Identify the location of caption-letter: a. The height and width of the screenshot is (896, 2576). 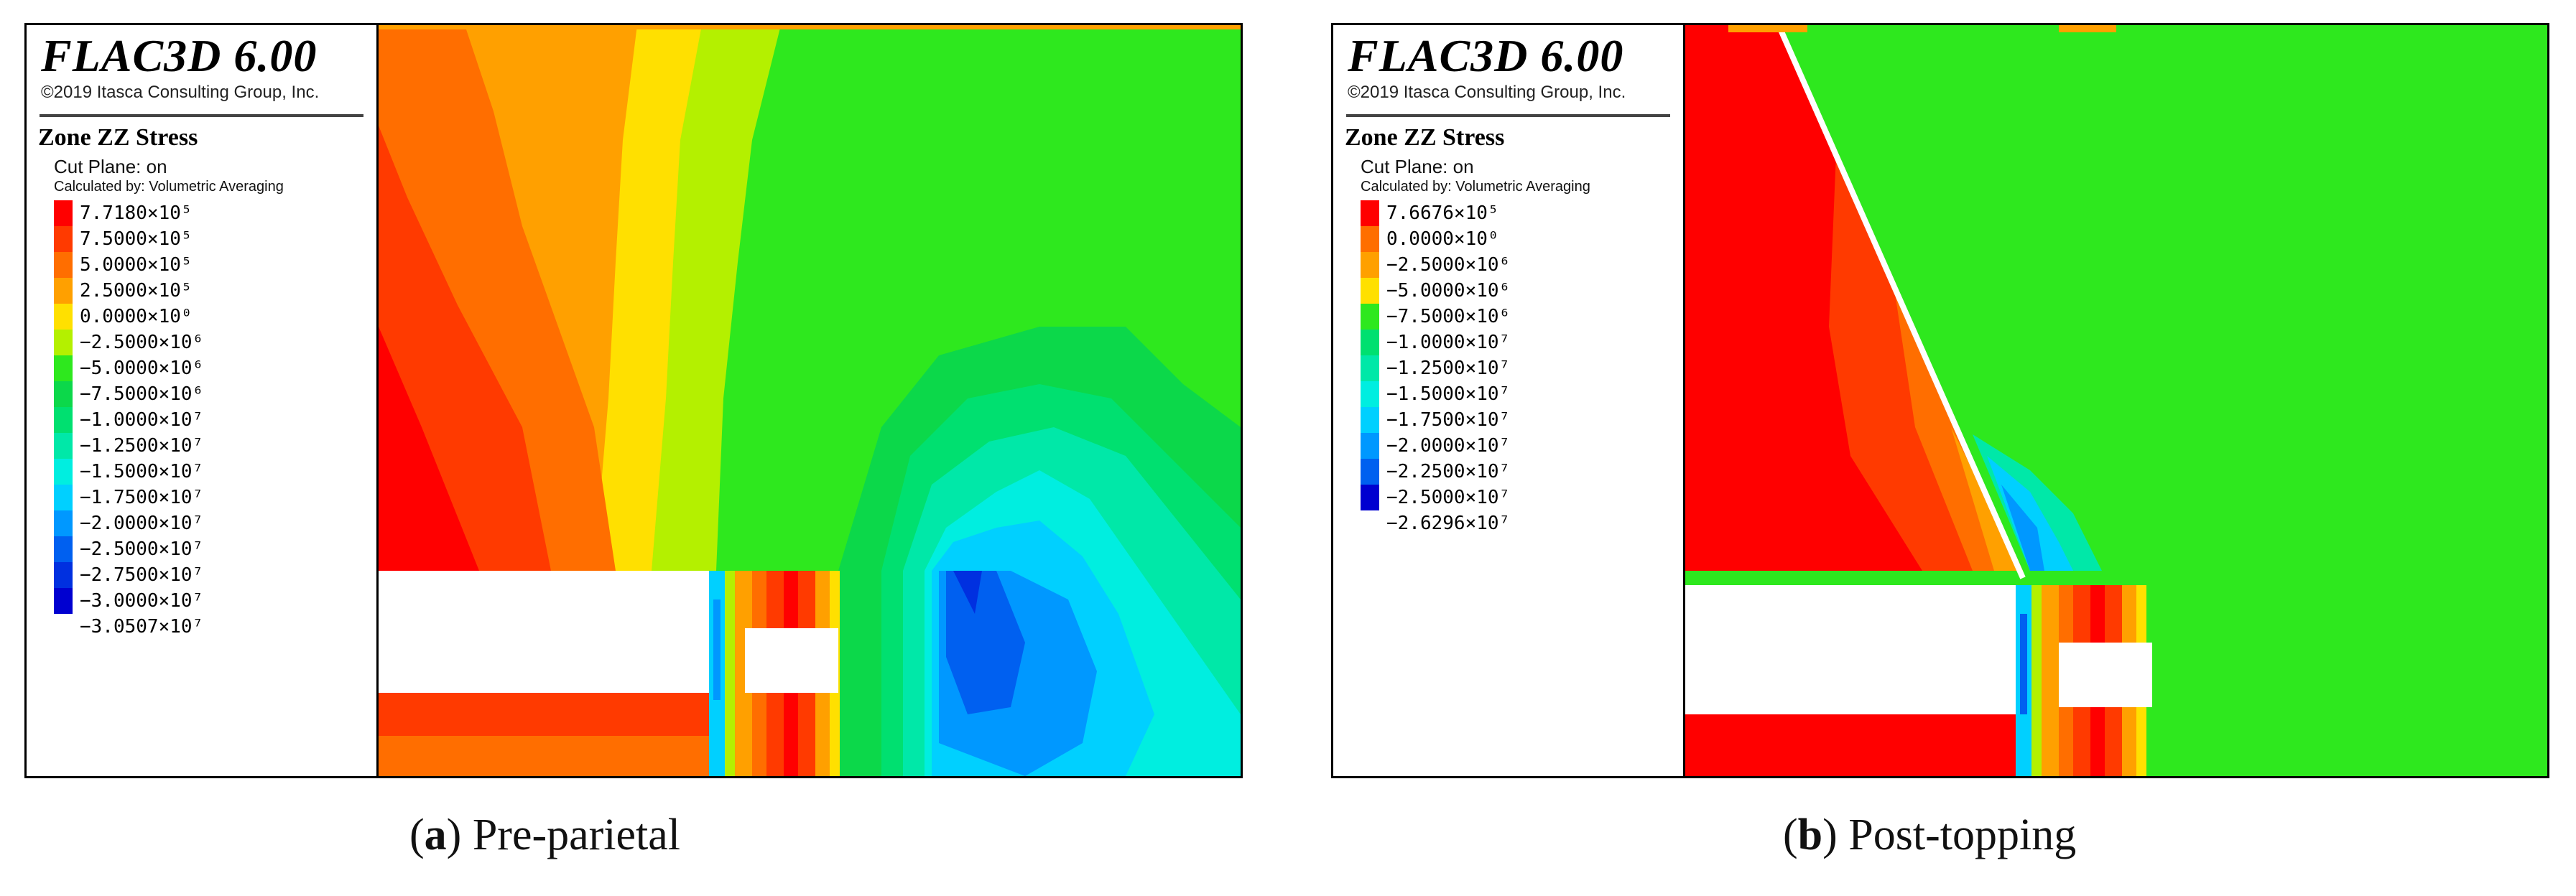
(435, 835).